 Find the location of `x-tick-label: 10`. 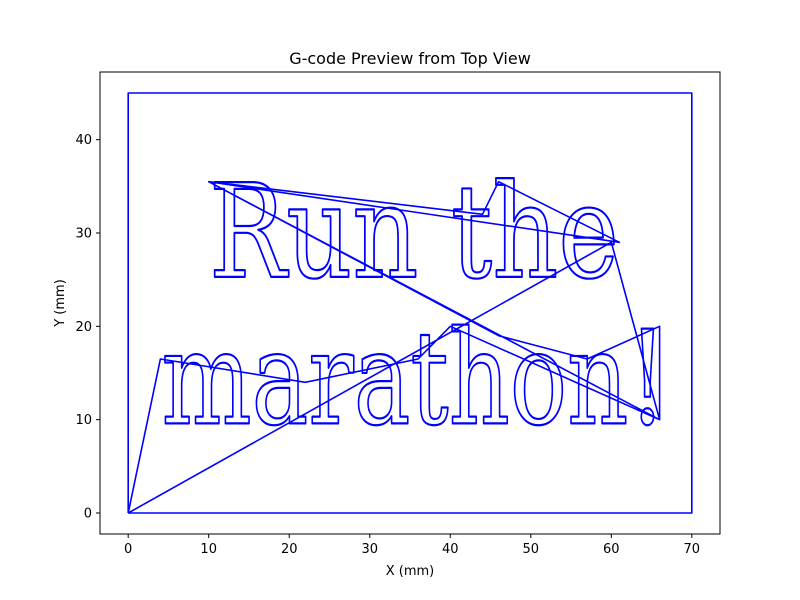

x-tick-label: 10 is located at coordinates (208, 549).